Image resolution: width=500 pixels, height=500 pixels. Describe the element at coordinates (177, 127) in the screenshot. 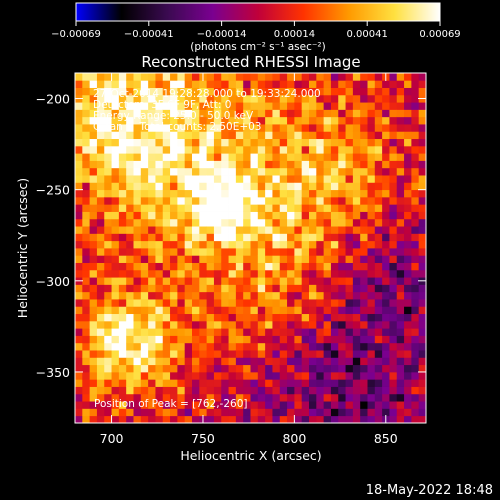

I see `annotation-counts: Clean Total counts: 2.50E+03` at that location.